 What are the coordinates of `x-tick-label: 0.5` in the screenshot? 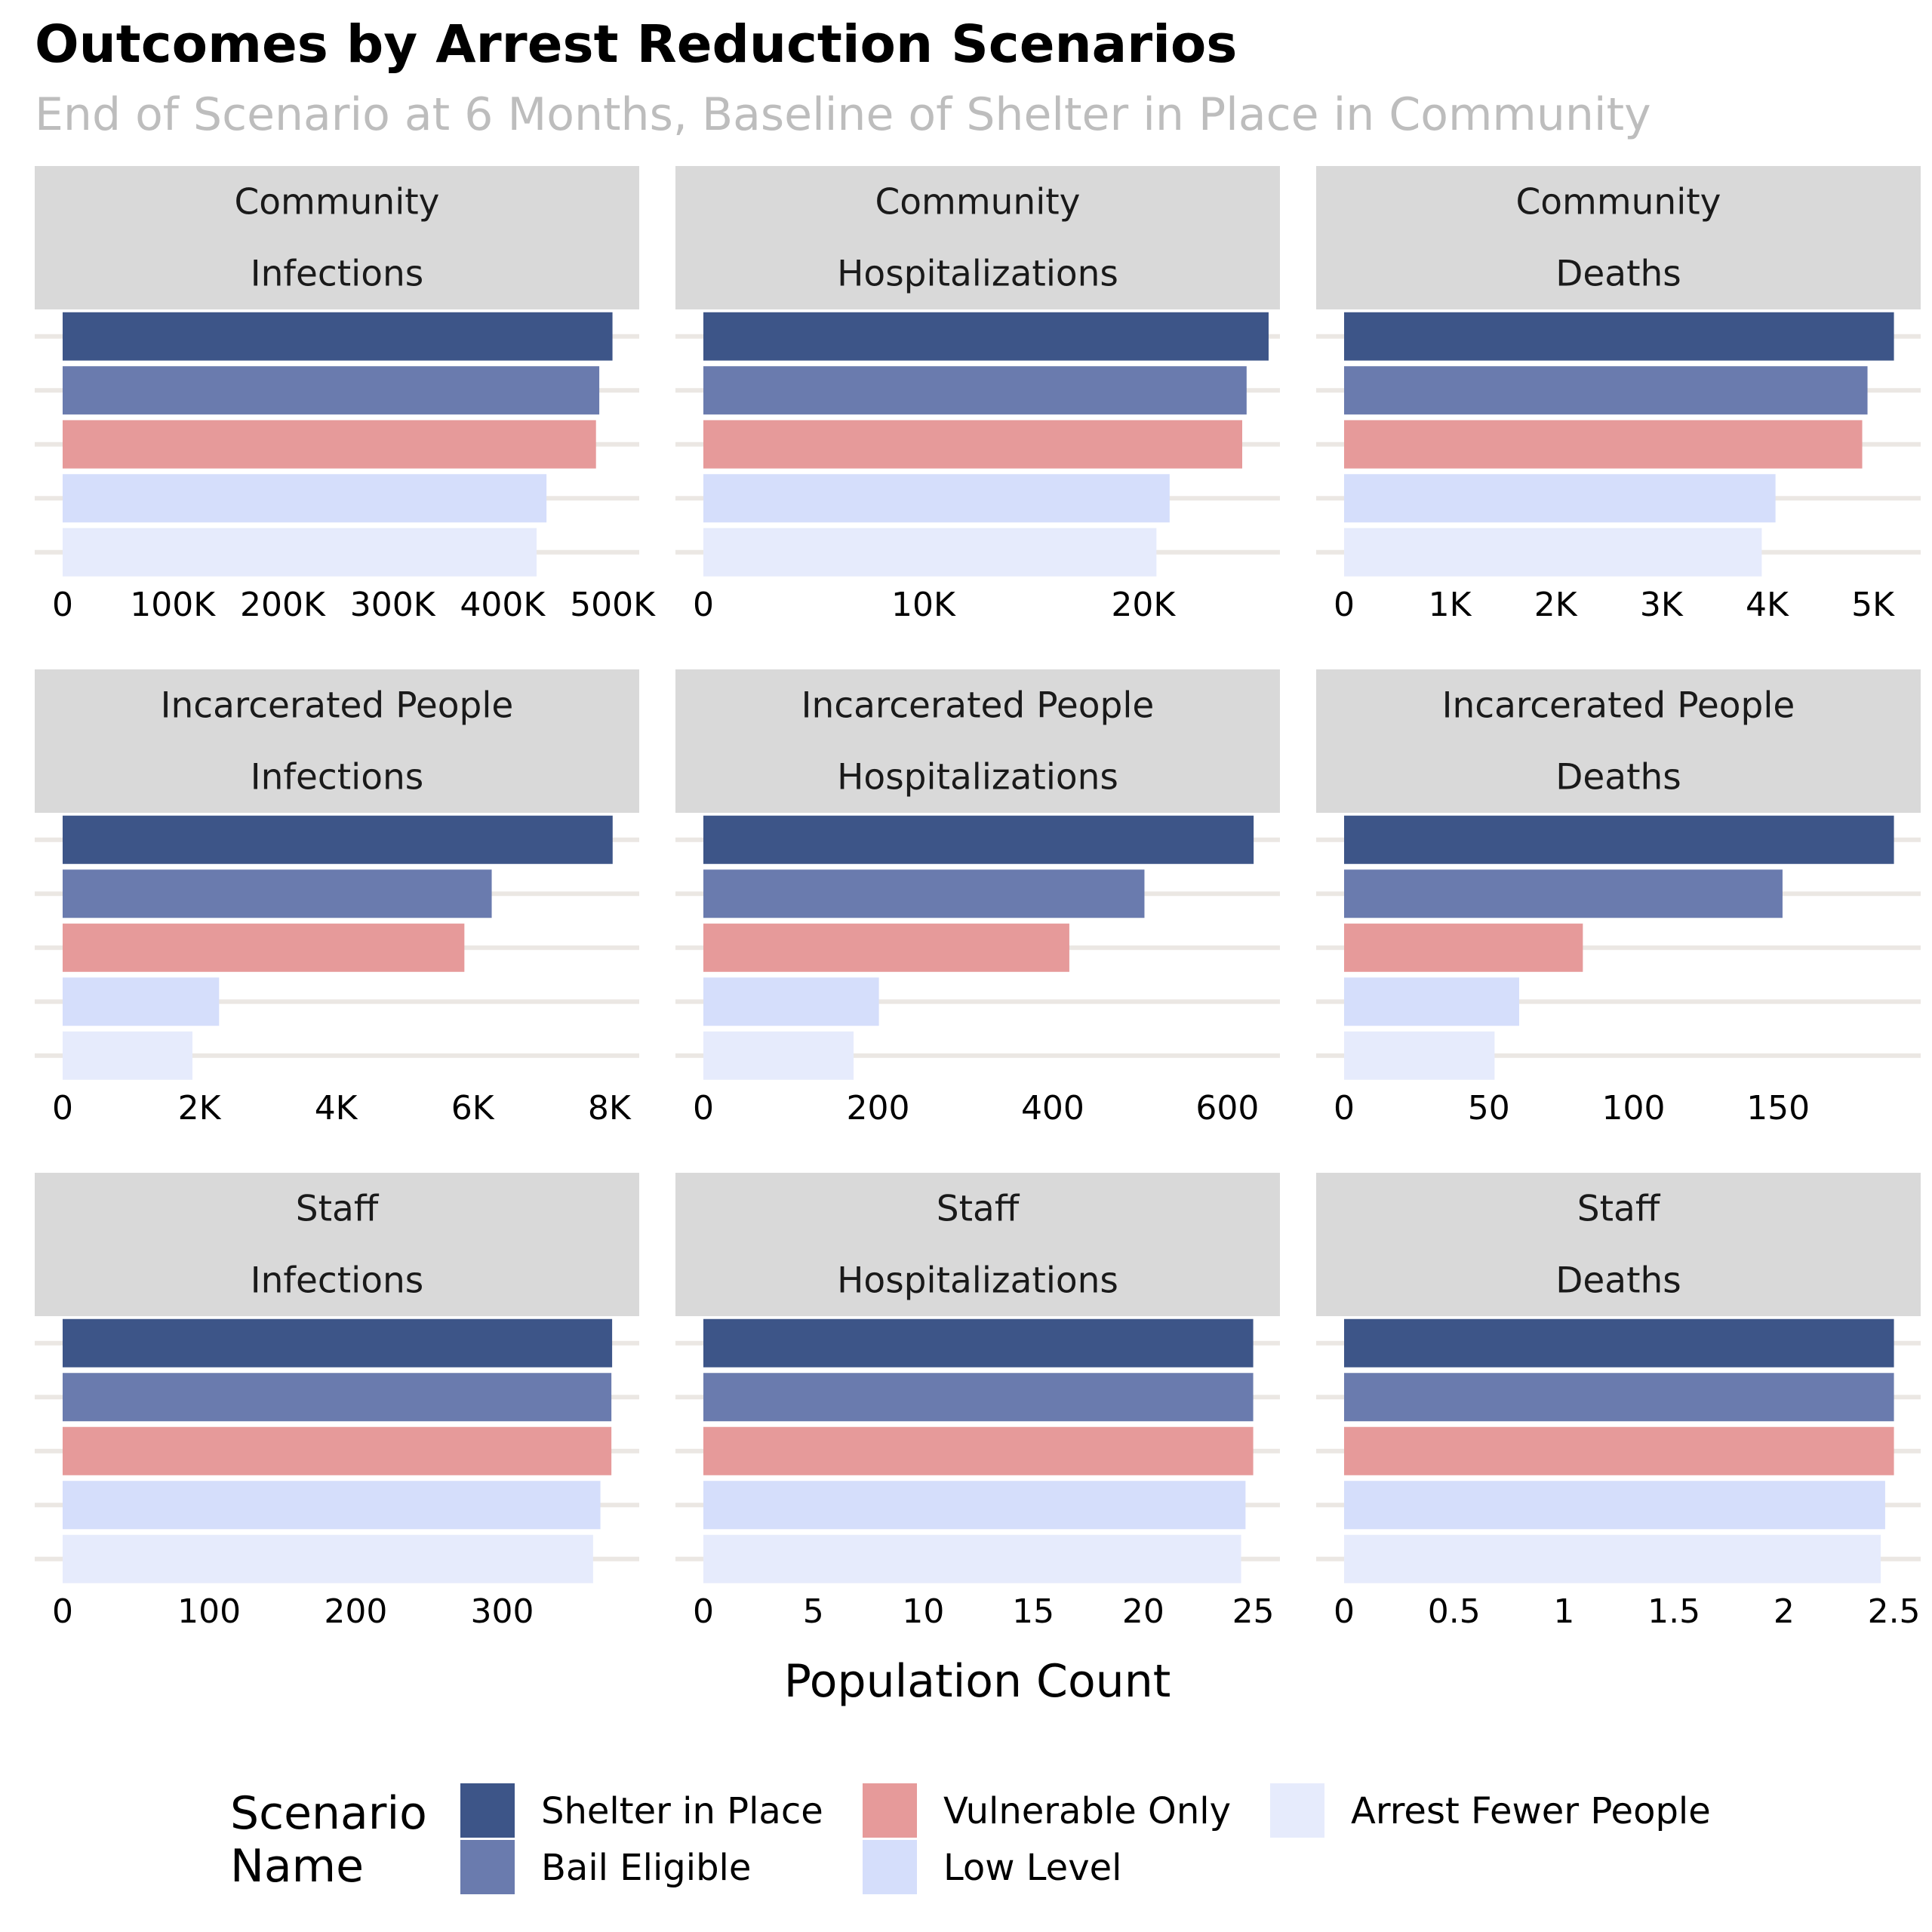 It's located at (1454, 1611).